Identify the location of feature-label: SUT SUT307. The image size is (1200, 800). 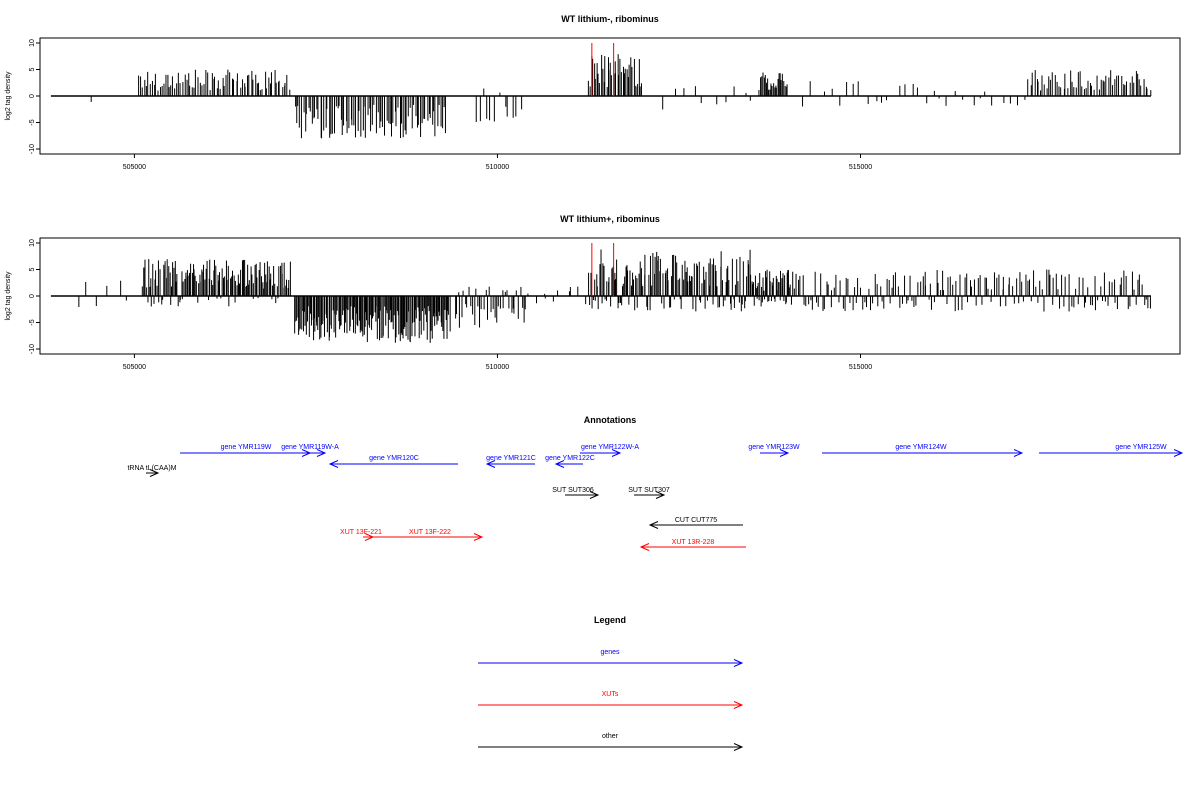
(649, 490).